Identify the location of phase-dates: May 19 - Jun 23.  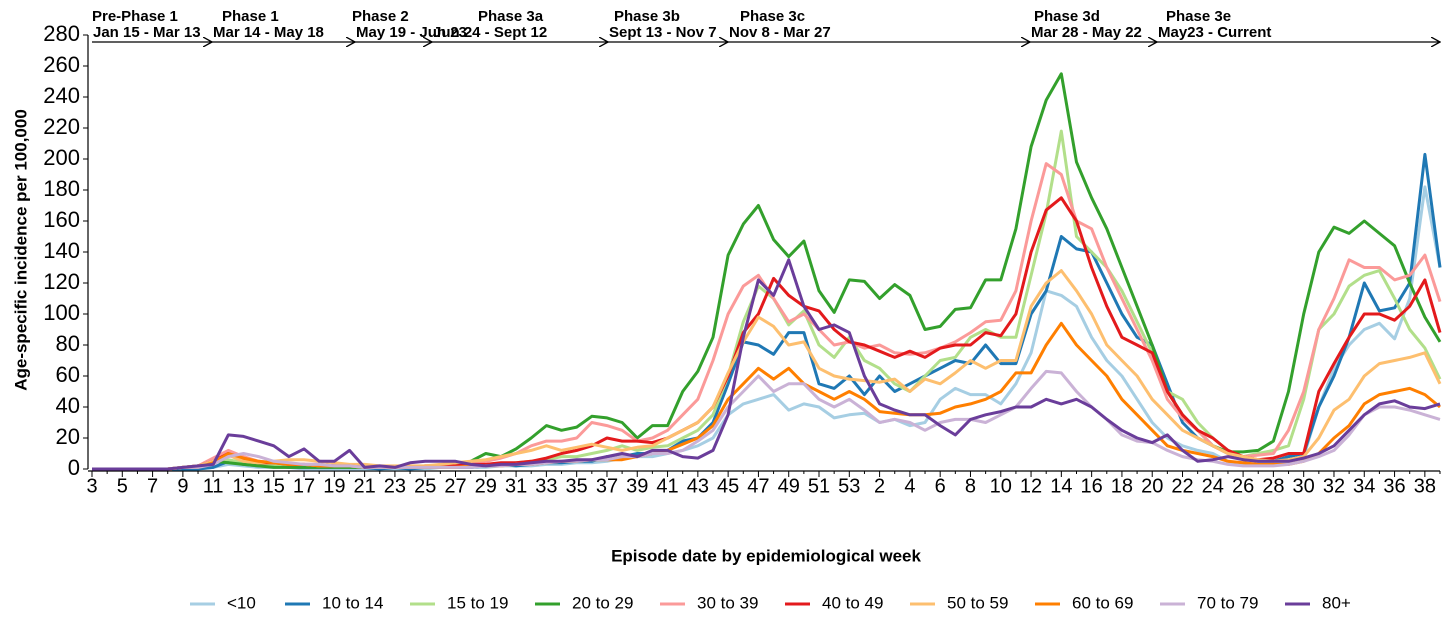
(411, 32).